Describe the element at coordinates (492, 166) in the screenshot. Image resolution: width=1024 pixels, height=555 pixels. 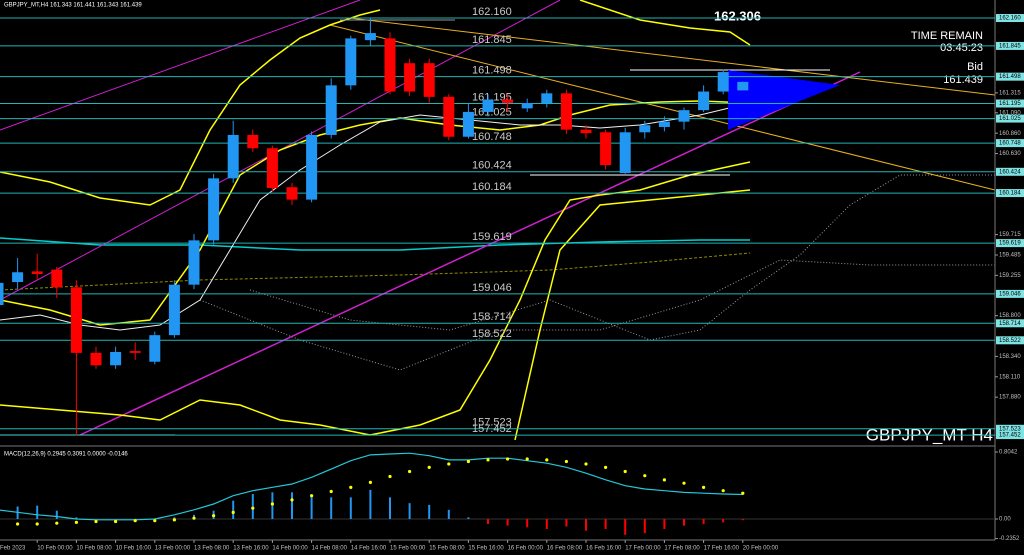
I see `level-label: 160.424` at that location.